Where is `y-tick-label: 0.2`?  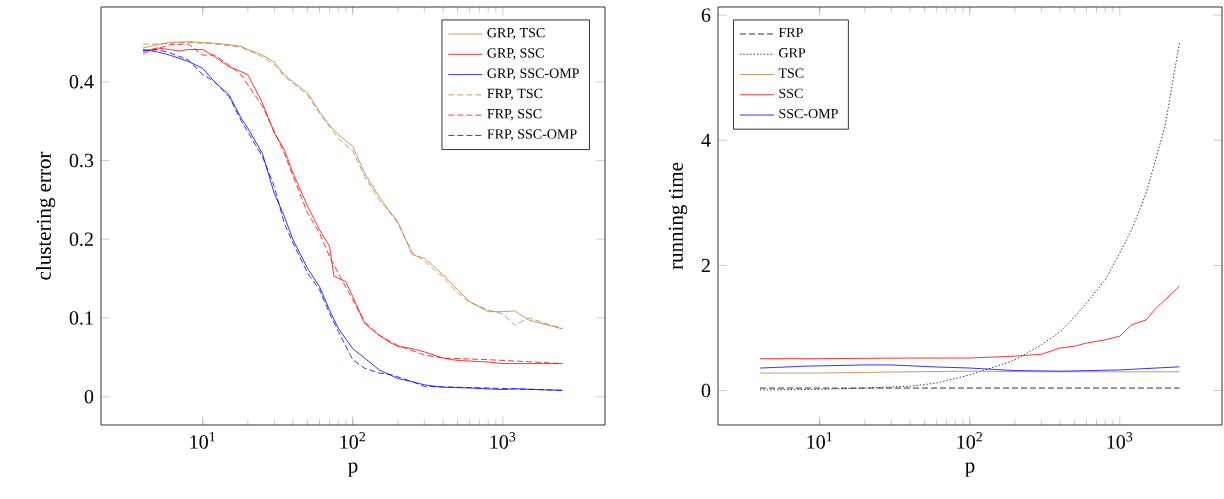 y-tick-label: 0.2 is located at coordinates (81, 239).